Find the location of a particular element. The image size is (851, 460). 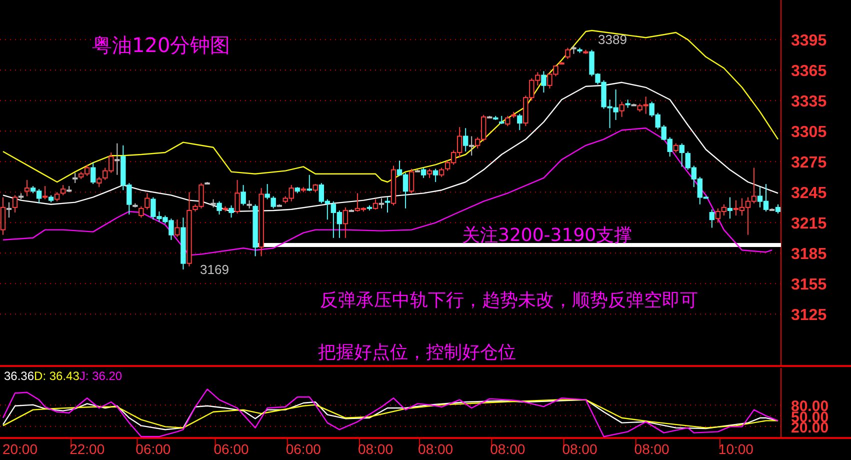

text: 粤油120分钟图 is located at coordinates (161, 45).